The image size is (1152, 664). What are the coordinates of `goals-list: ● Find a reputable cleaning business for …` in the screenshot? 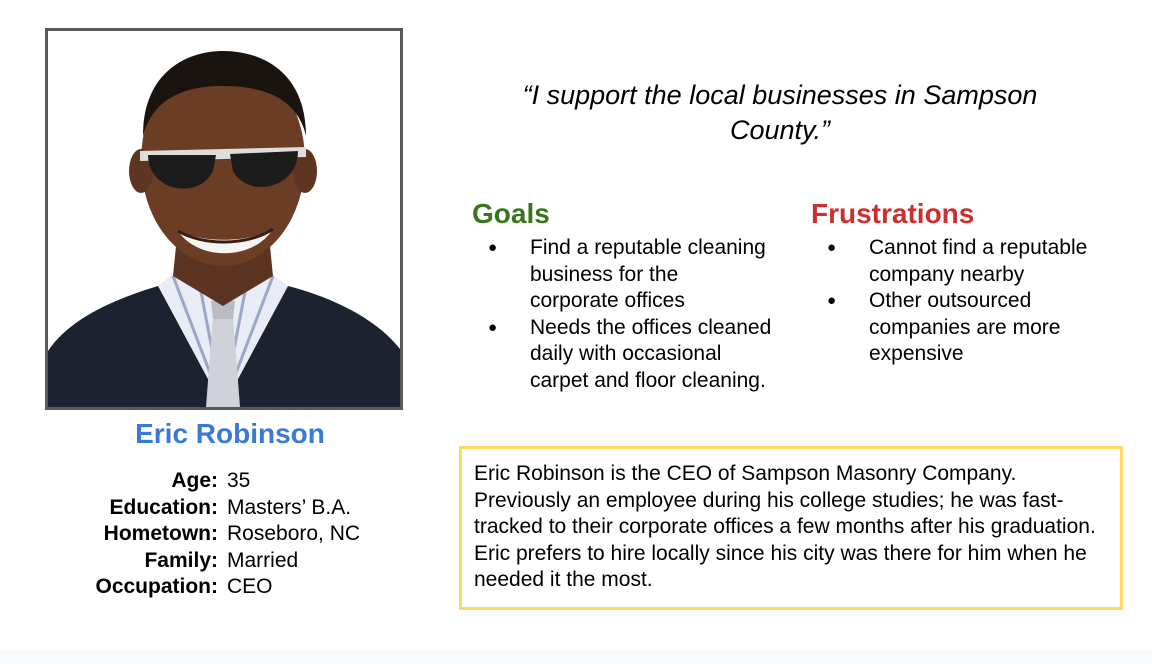 It's located at (622, 314).